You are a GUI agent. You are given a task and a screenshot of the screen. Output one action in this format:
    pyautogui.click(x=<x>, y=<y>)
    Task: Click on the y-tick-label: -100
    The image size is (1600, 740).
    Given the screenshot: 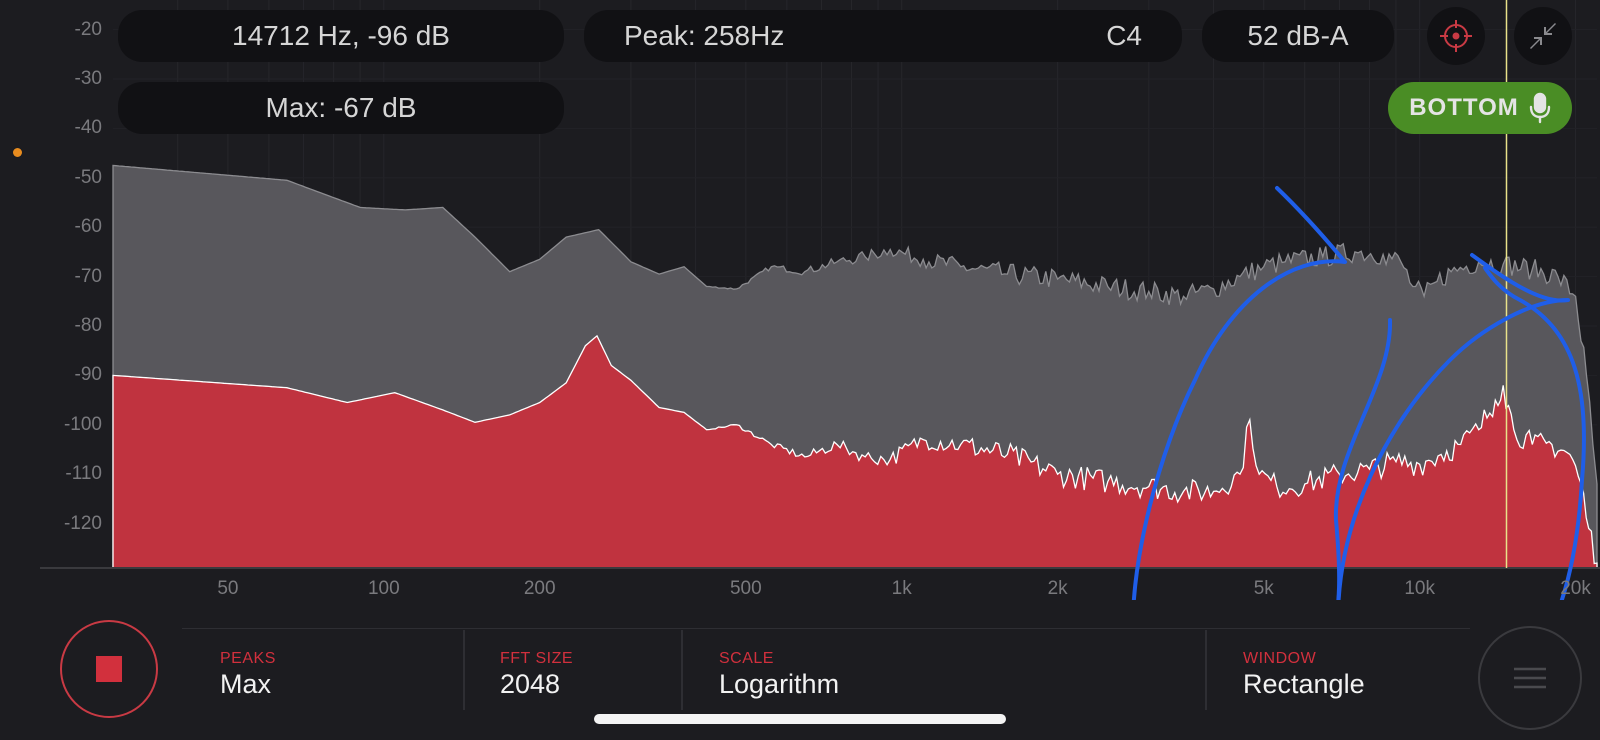 What is the action you would take?
    pyautogui.click(x=82, y=424)
    